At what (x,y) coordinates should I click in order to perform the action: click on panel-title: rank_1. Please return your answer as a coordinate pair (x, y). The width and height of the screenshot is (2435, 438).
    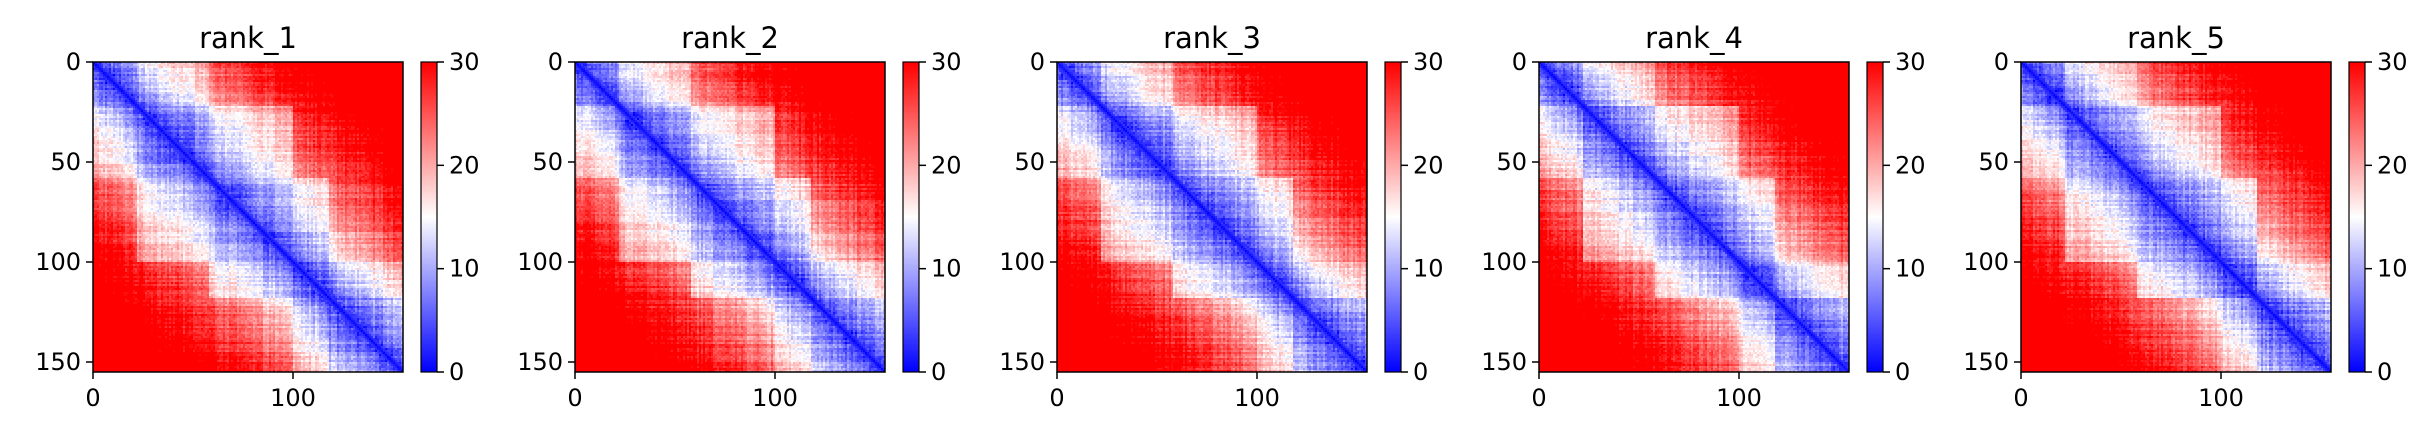
    Looking at the image, I should click on (248, 38).